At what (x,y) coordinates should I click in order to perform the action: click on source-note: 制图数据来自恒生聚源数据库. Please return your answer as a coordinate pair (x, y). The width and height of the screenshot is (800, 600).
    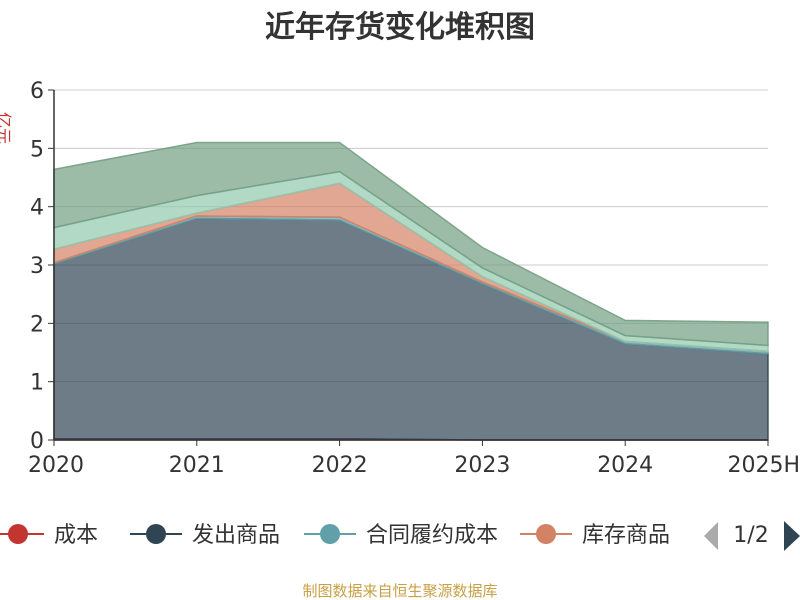
    Looking at the image, I should click on (399, 591).